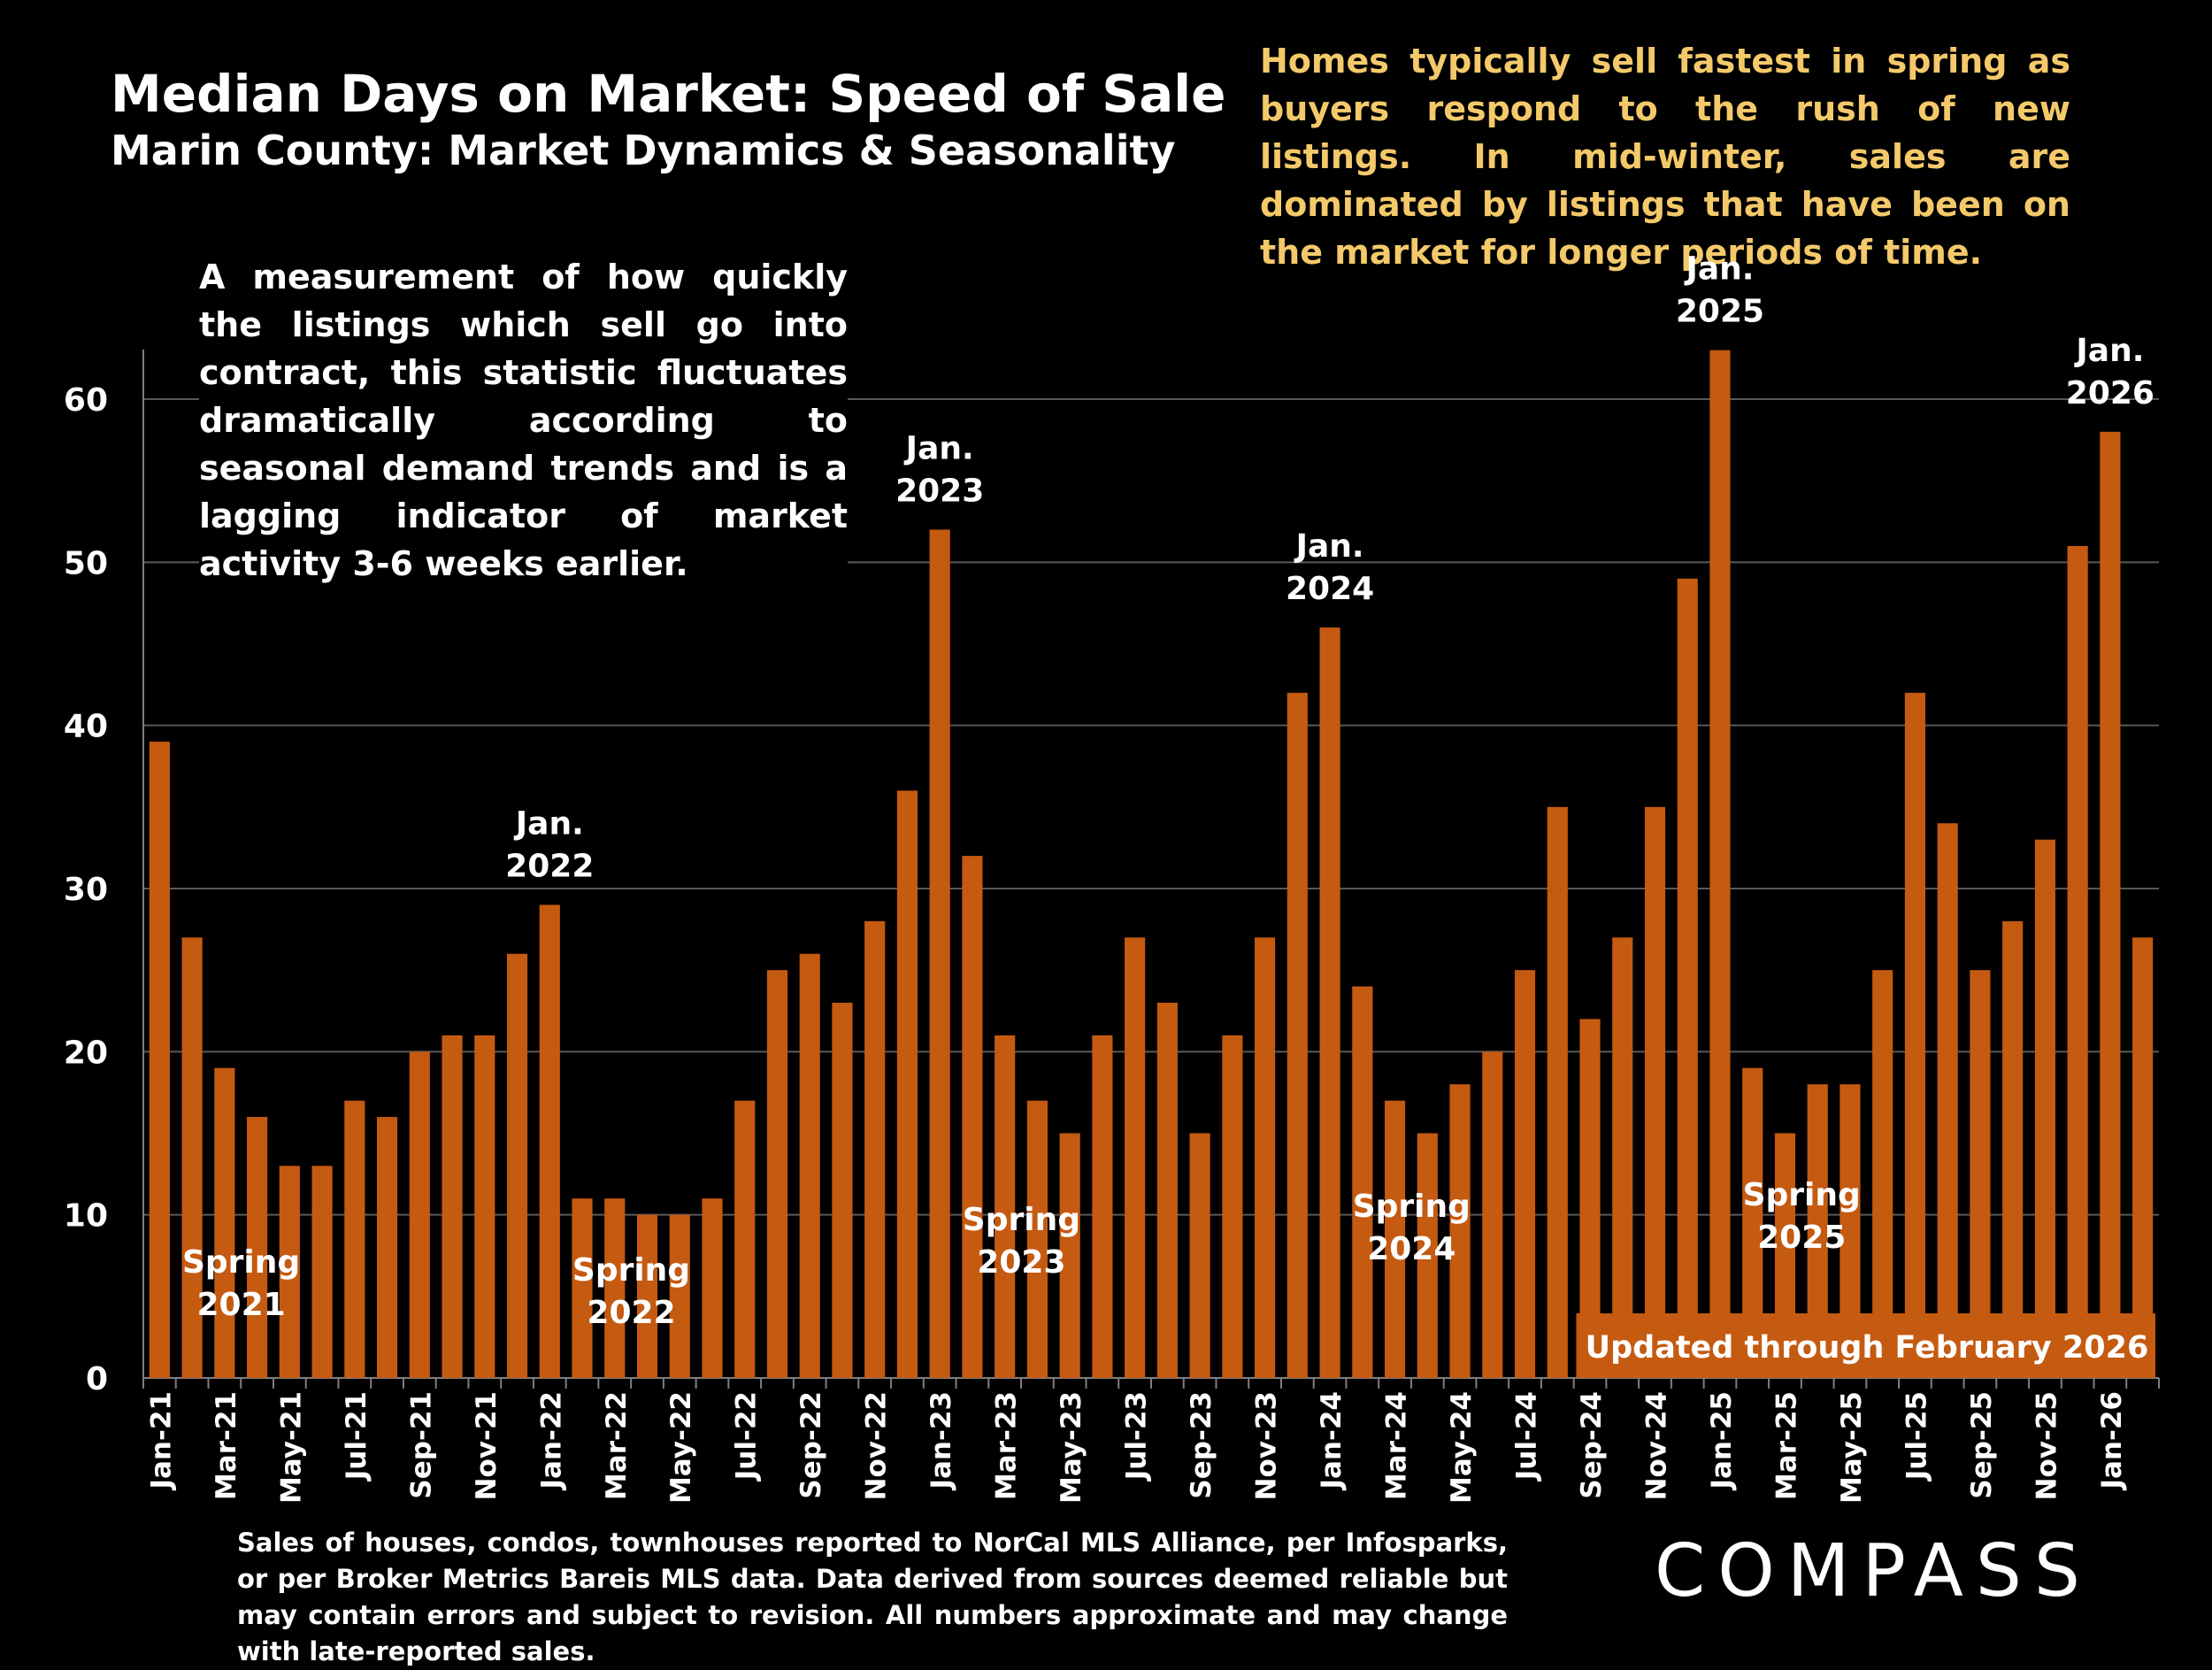 The height and width of the screenshot is (1670, 2212). What do you see at coordinates (747, 1436) in the screenshot?
I see `x-tick-label: Jul-22` at bounding box center [747, 1436].